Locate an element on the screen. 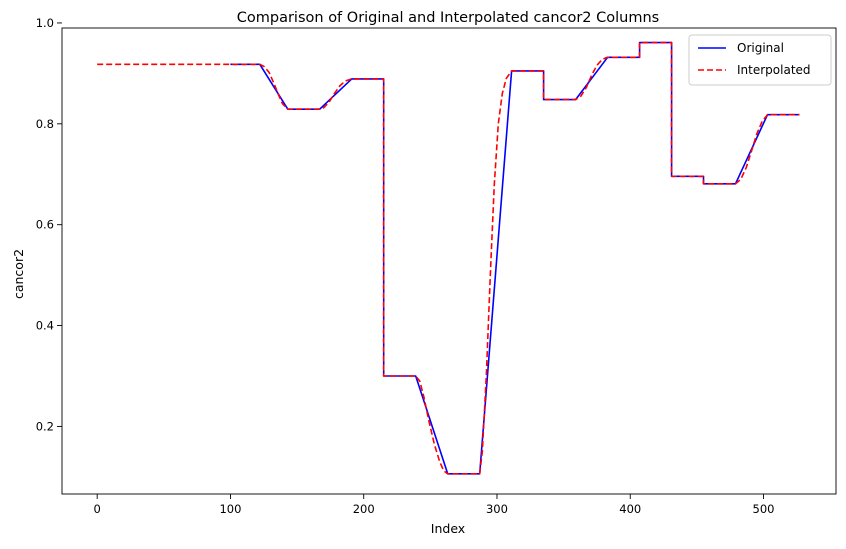  x-tick-label: 400 is located at coordinates (630, 509).